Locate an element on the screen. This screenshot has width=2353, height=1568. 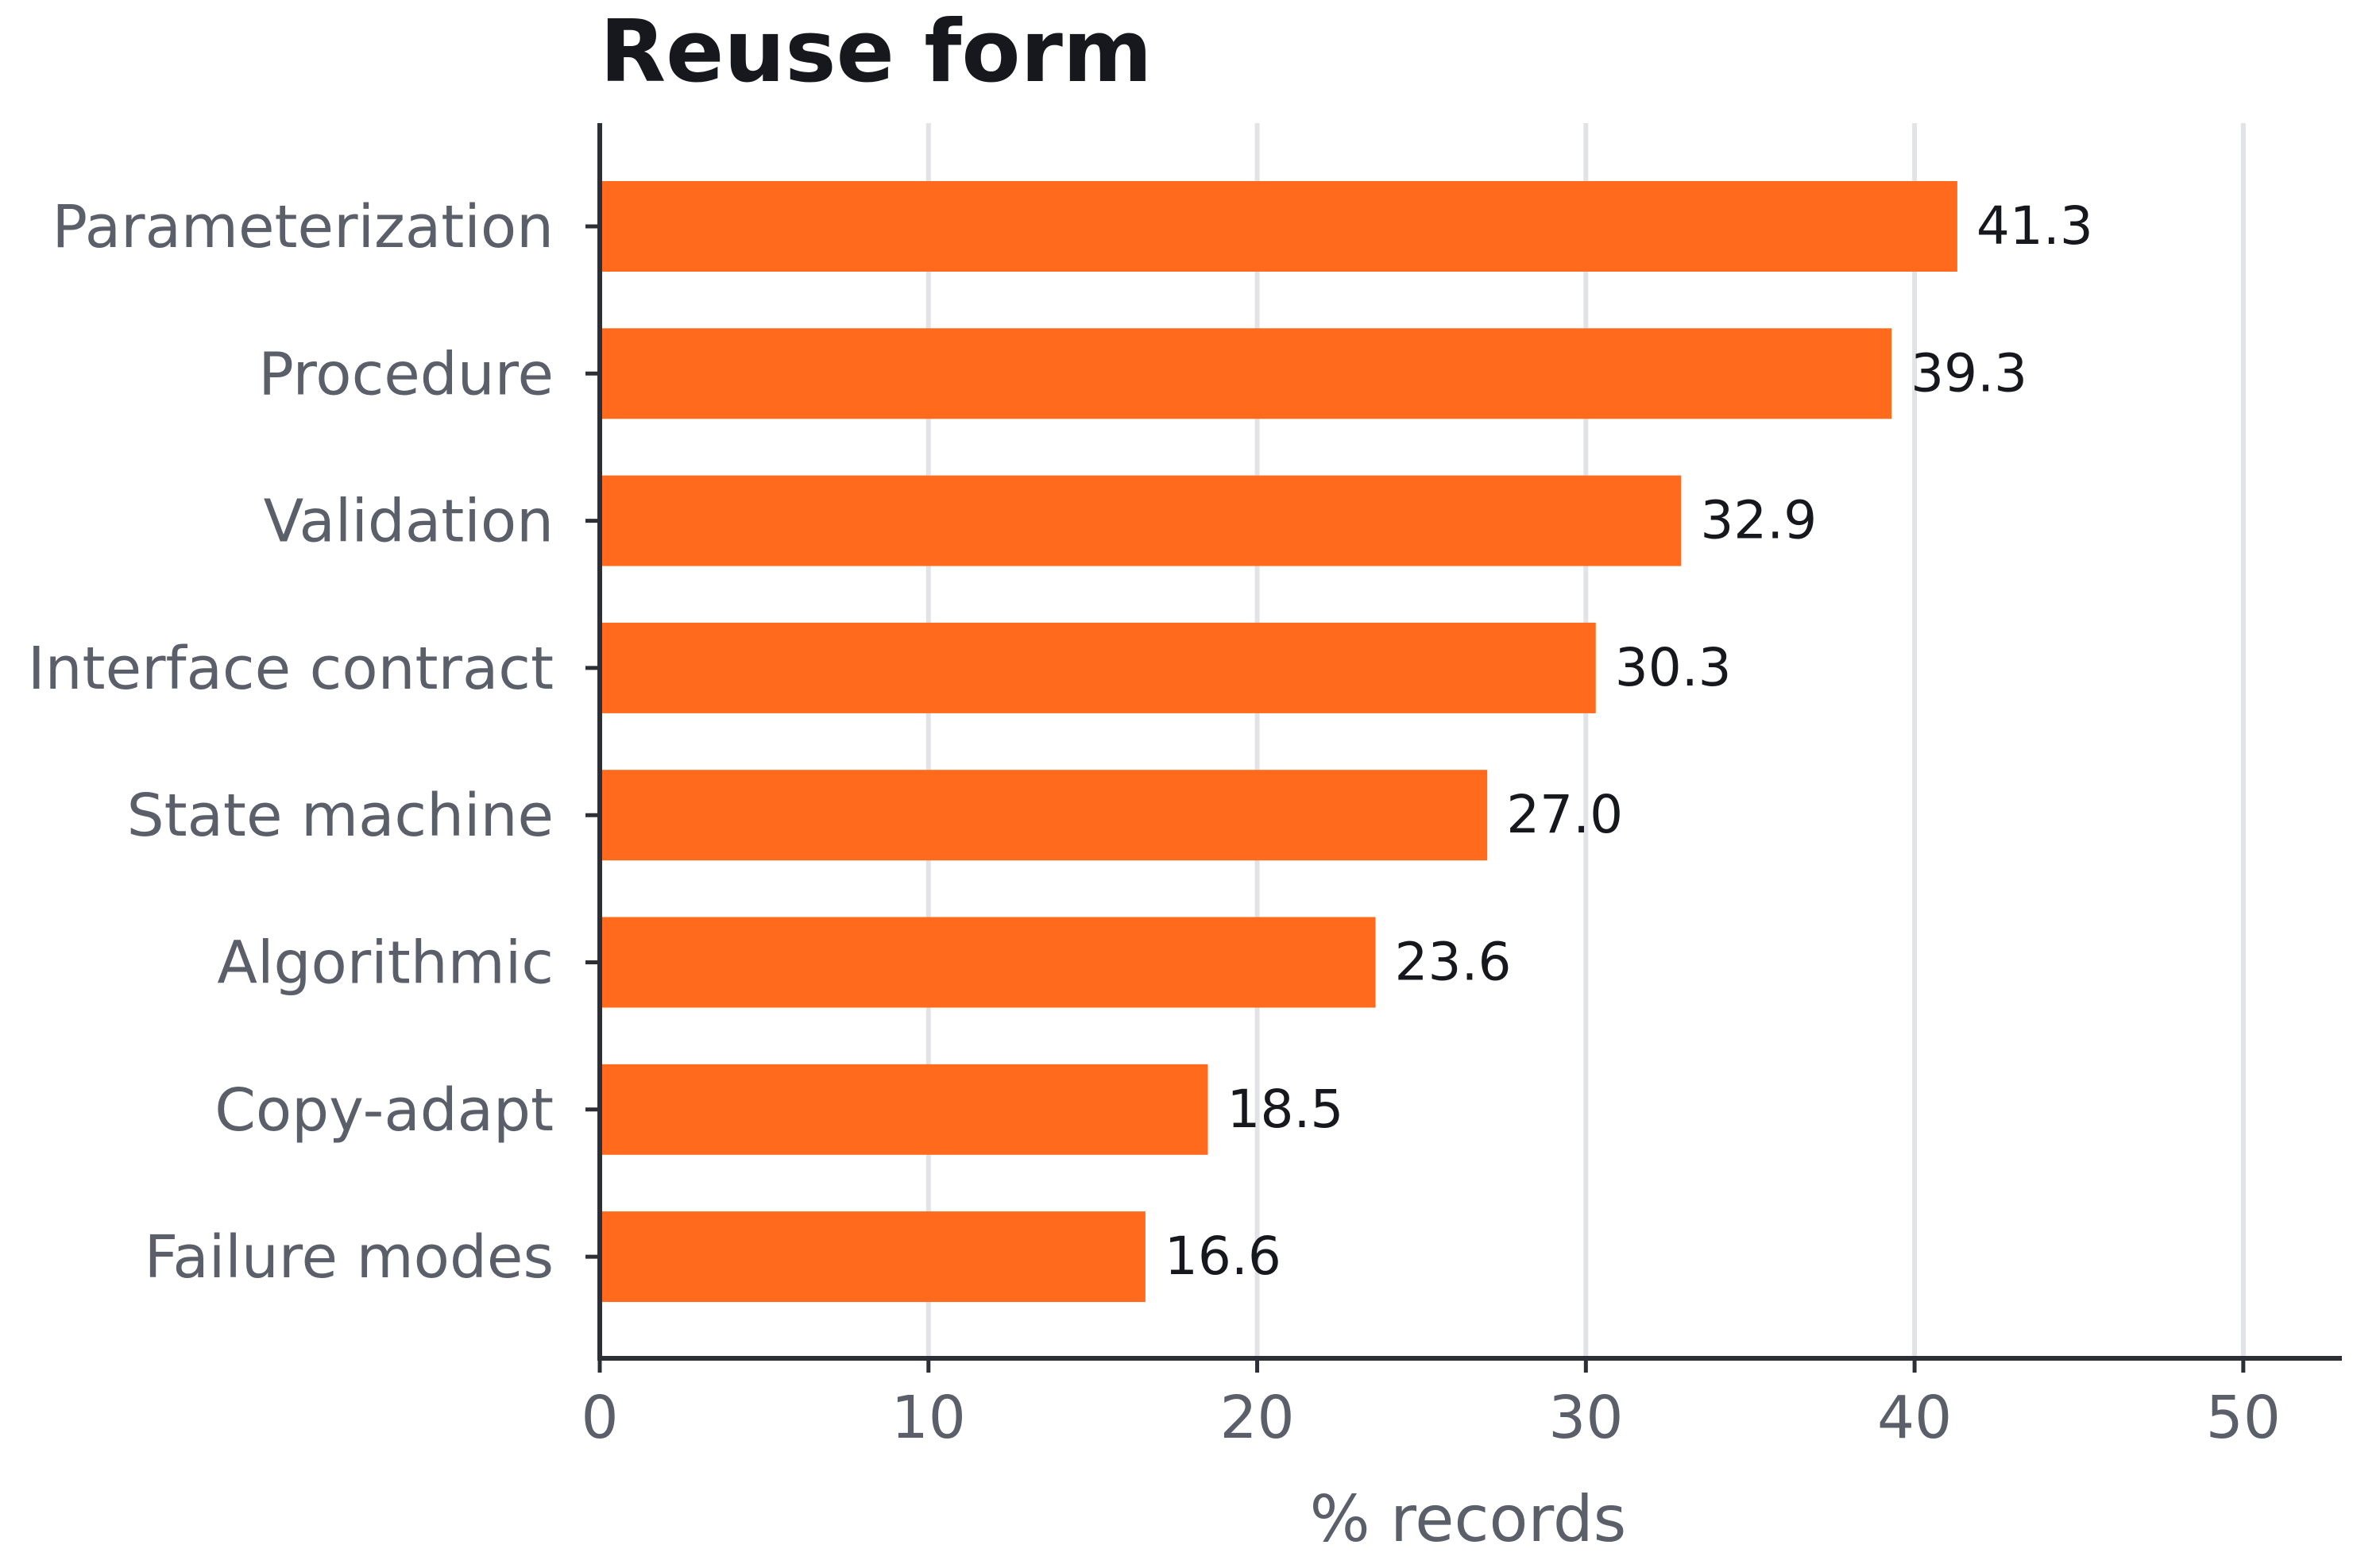
value-label-4: 27.0 is located at coordinates (1564, 814).